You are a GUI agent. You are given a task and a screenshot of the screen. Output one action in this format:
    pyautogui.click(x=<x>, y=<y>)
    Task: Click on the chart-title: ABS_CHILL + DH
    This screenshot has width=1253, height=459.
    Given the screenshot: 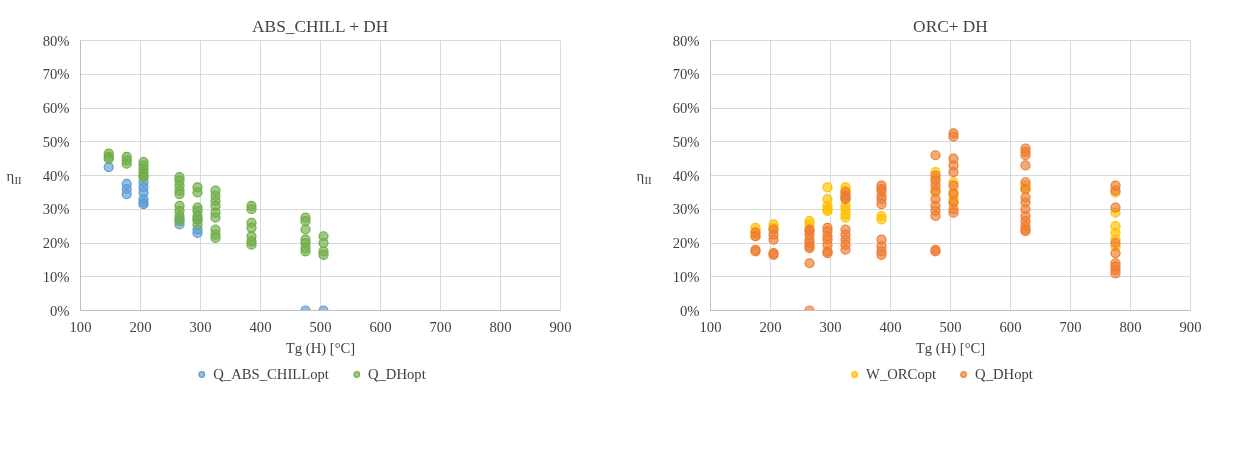 What is the action you would take?
    pyautogui.click(x=320, y=26)
    